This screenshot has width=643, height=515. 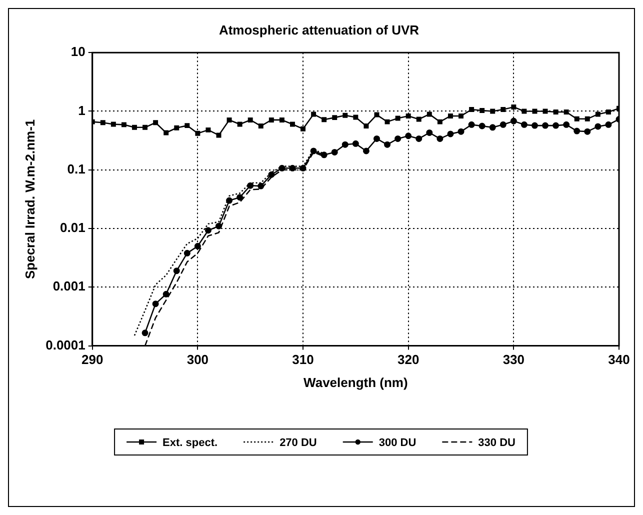 I want to click on legend-label: 330 DU, so click(x=497, y=443).